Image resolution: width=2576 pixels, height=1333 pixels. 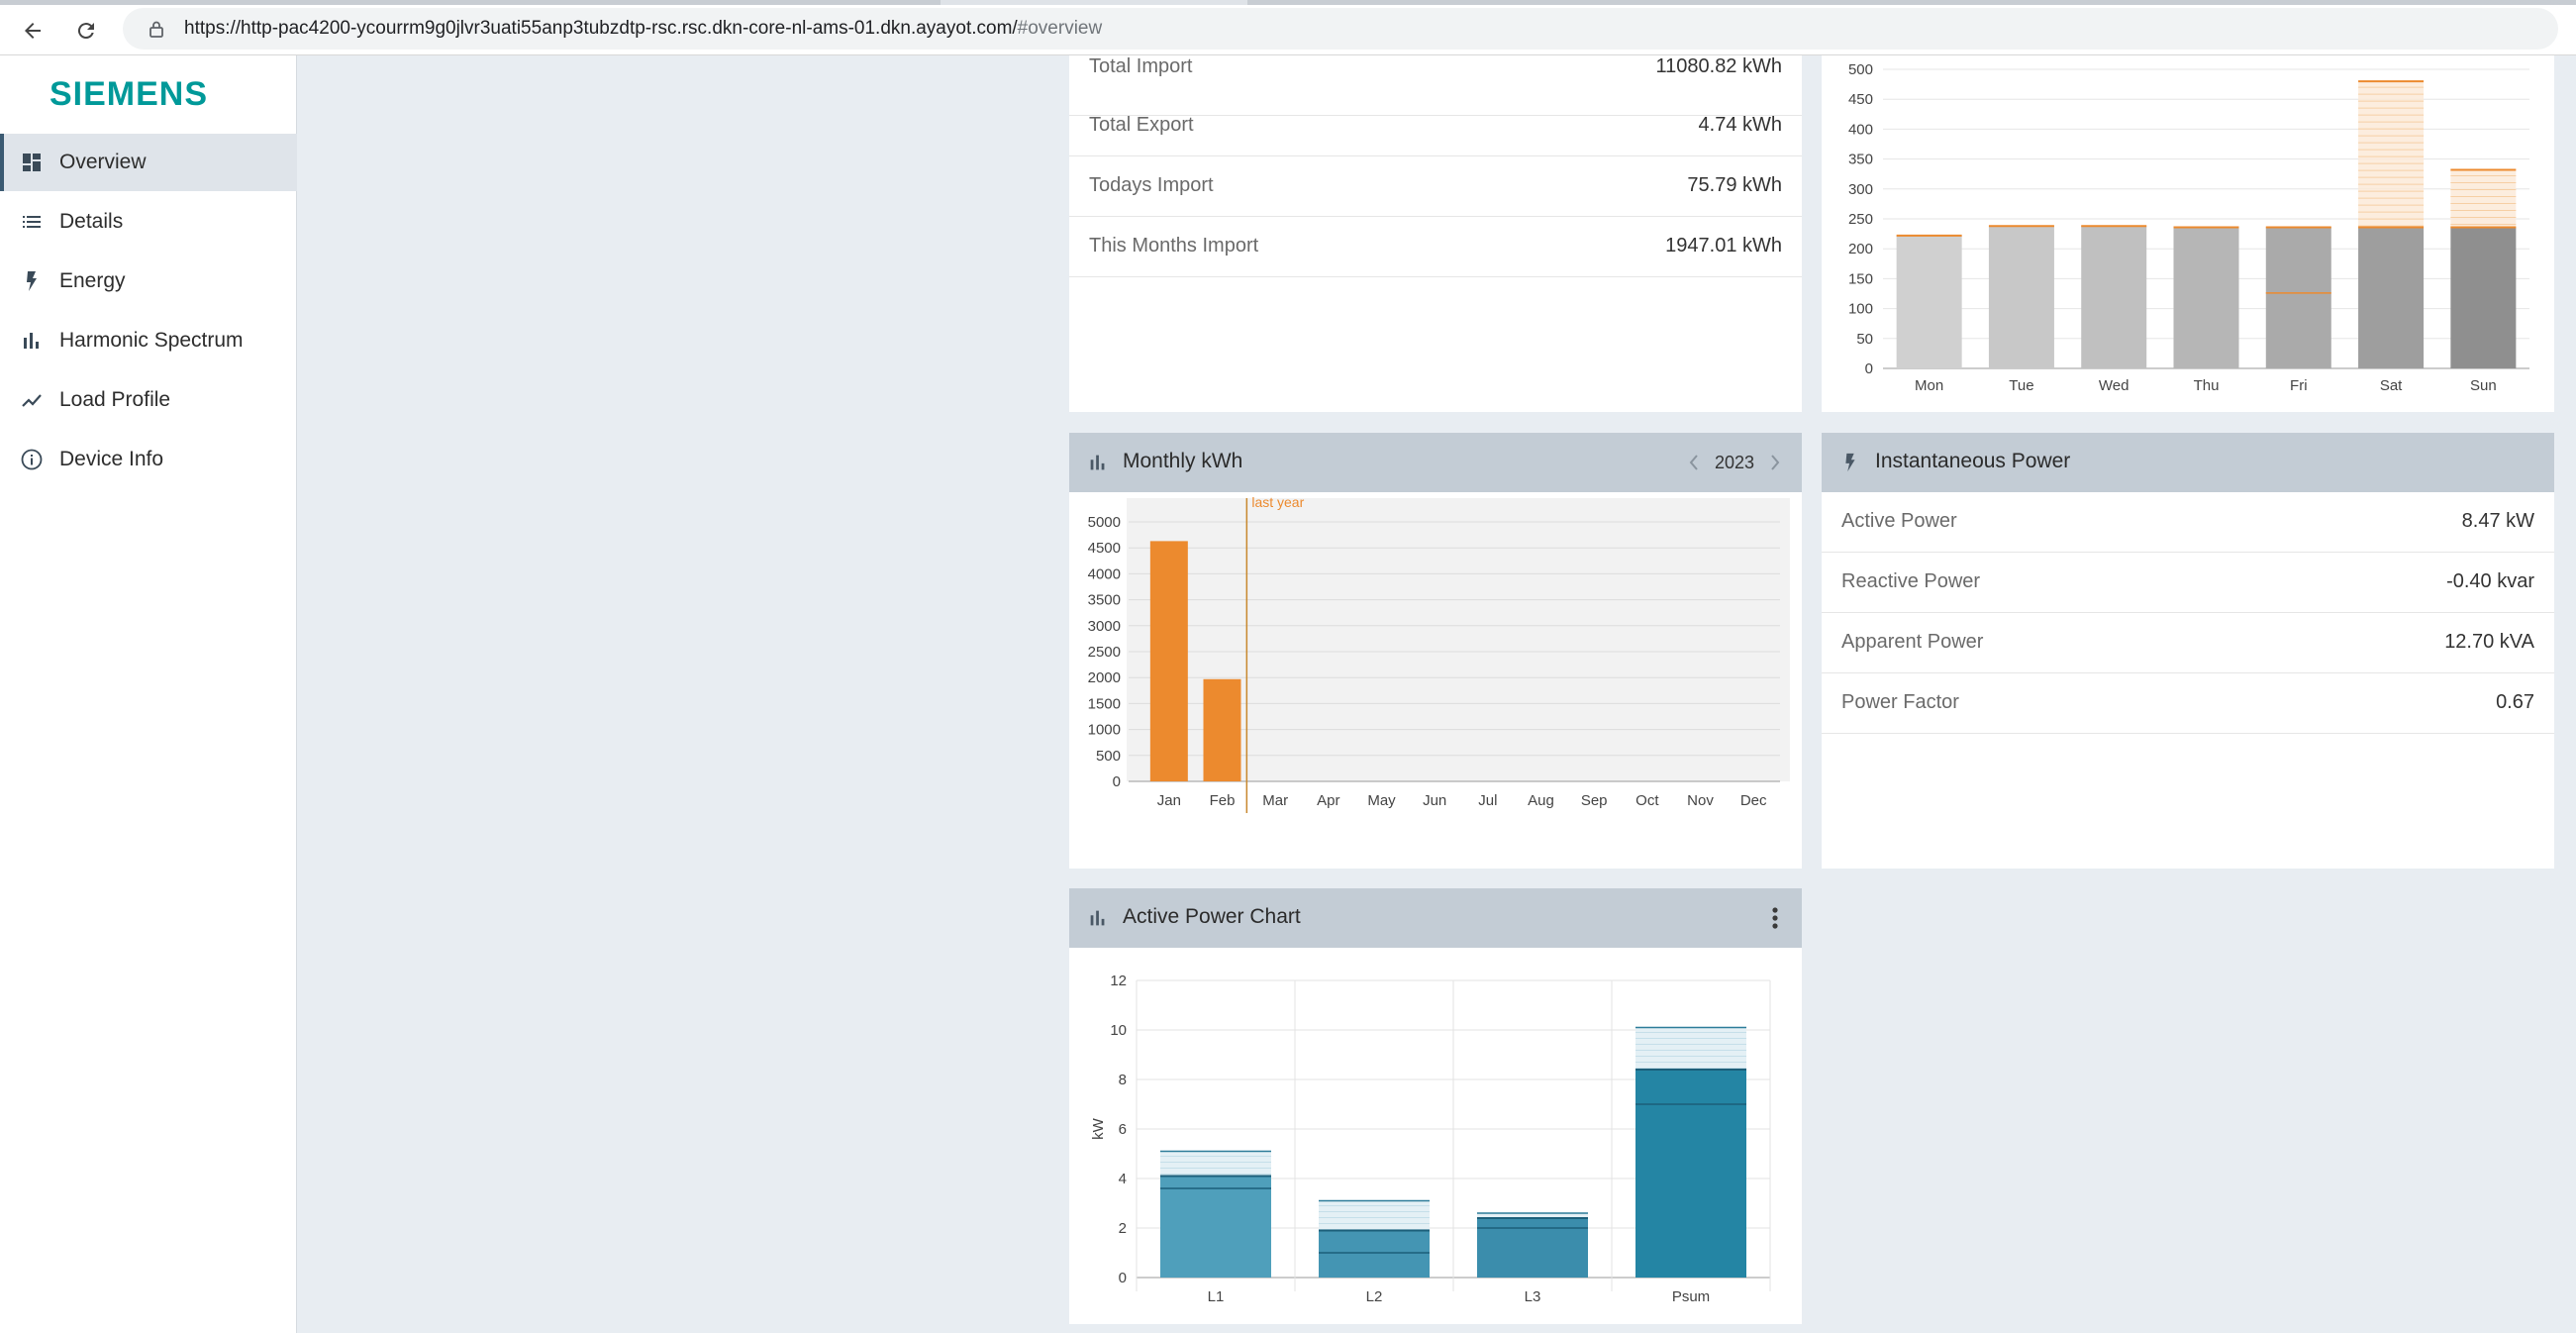 I want to click on active-power-chart: 12 10 8 6 4 2 0 kW L1 L2 L3 Psum, so click(x=1431, y=1139).